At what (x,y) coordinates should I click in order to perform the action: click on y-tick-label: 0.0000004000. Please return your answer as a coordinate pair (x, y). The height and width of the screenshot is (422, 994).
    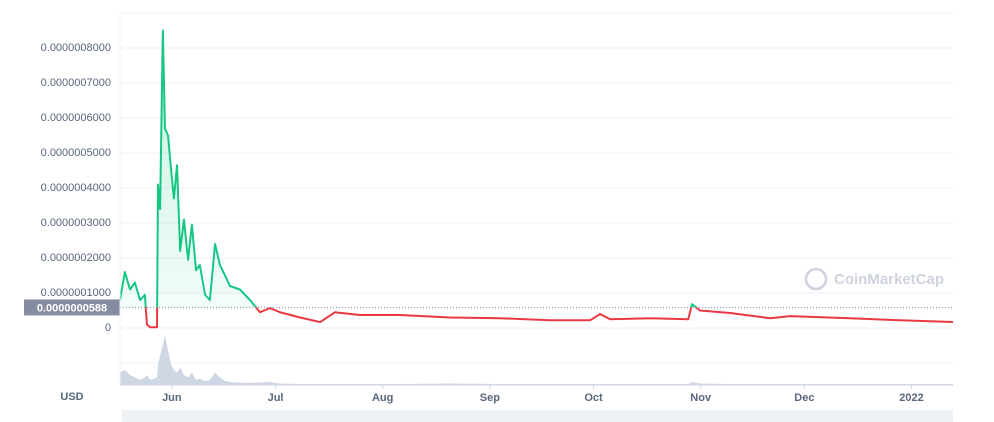
    Looking at the image, I should click on (76, 188).